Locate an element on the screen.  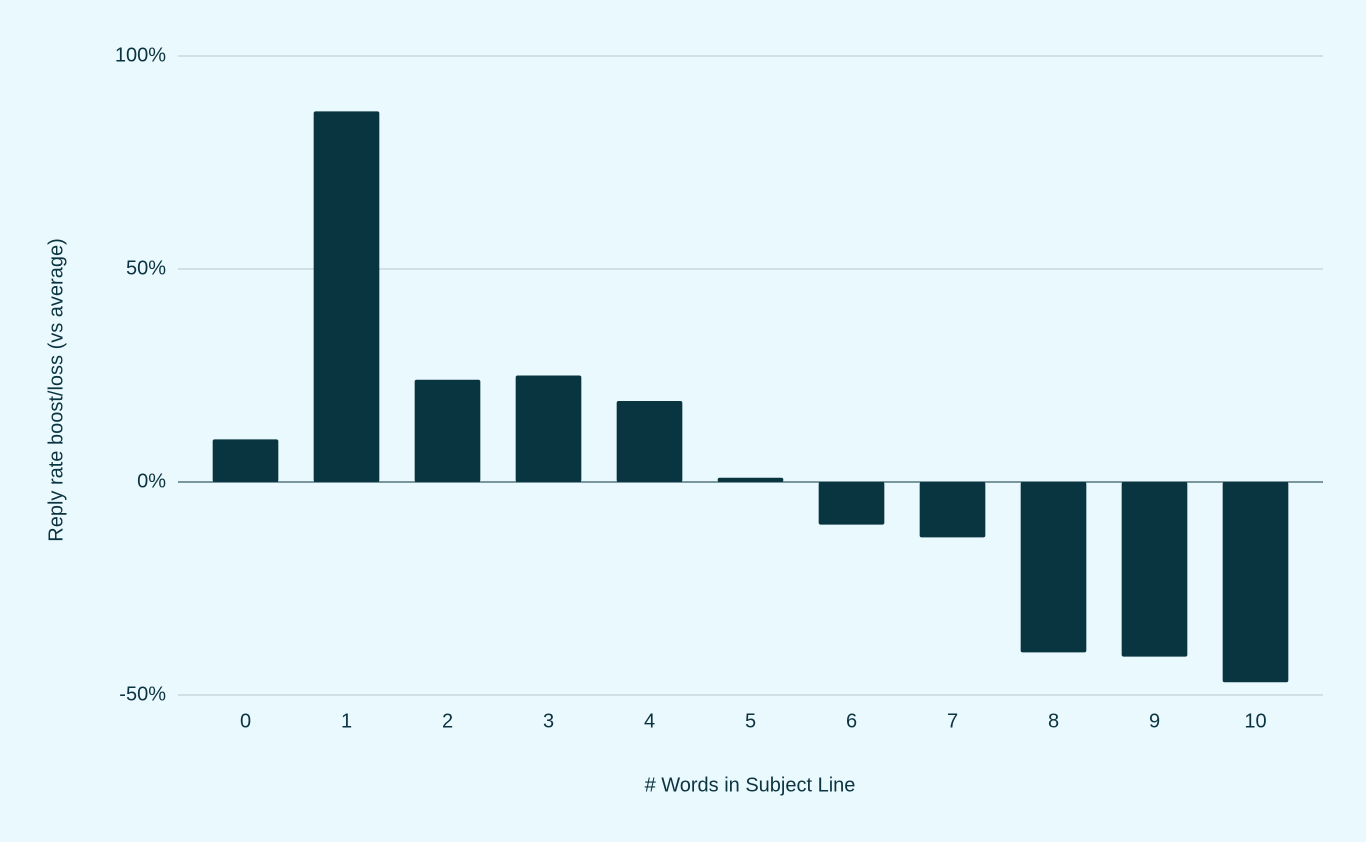
y-tick-label: 50% is located at coordinates (146, 268).